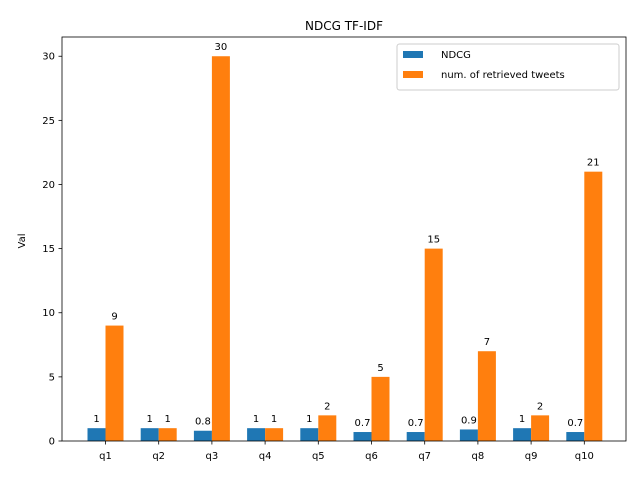 The image size is (640, 480). I want to click on data-label-ndcg-q7: 0.7, so click(416, 423).